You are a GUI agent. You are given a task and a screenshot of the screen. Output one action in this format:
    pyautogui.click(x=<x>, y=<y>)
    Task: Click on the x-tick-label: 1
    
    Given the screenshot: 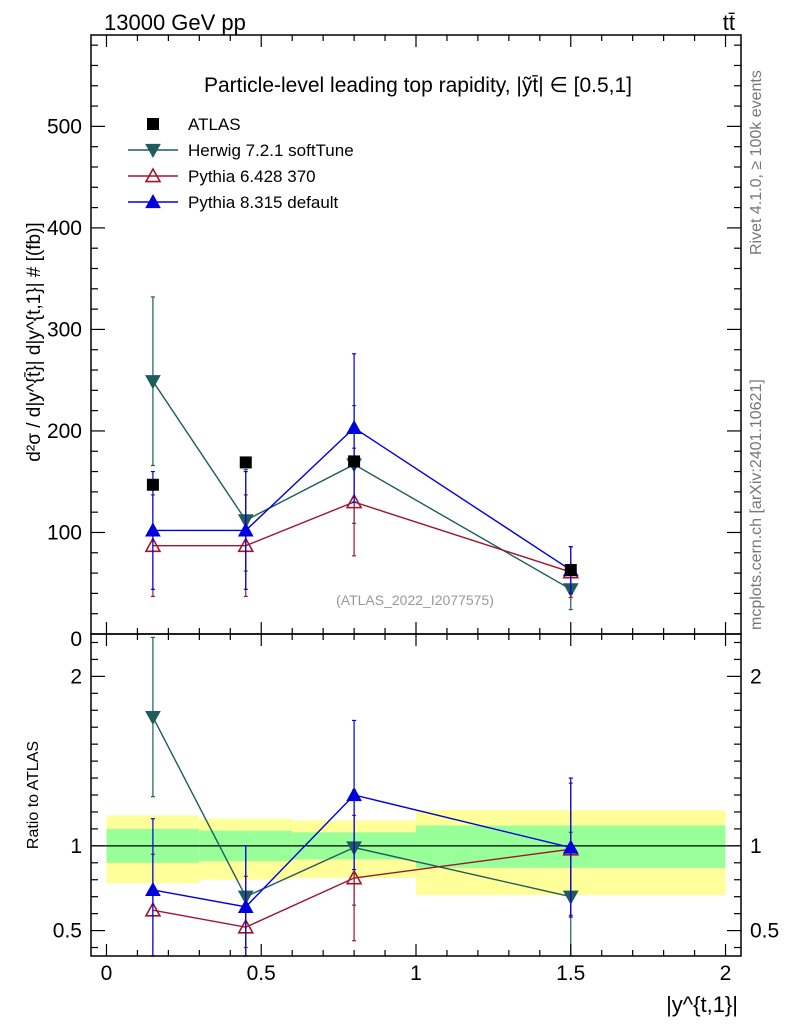 What is the action you would take?
    pyautogui.click(x=416, y=973)
    